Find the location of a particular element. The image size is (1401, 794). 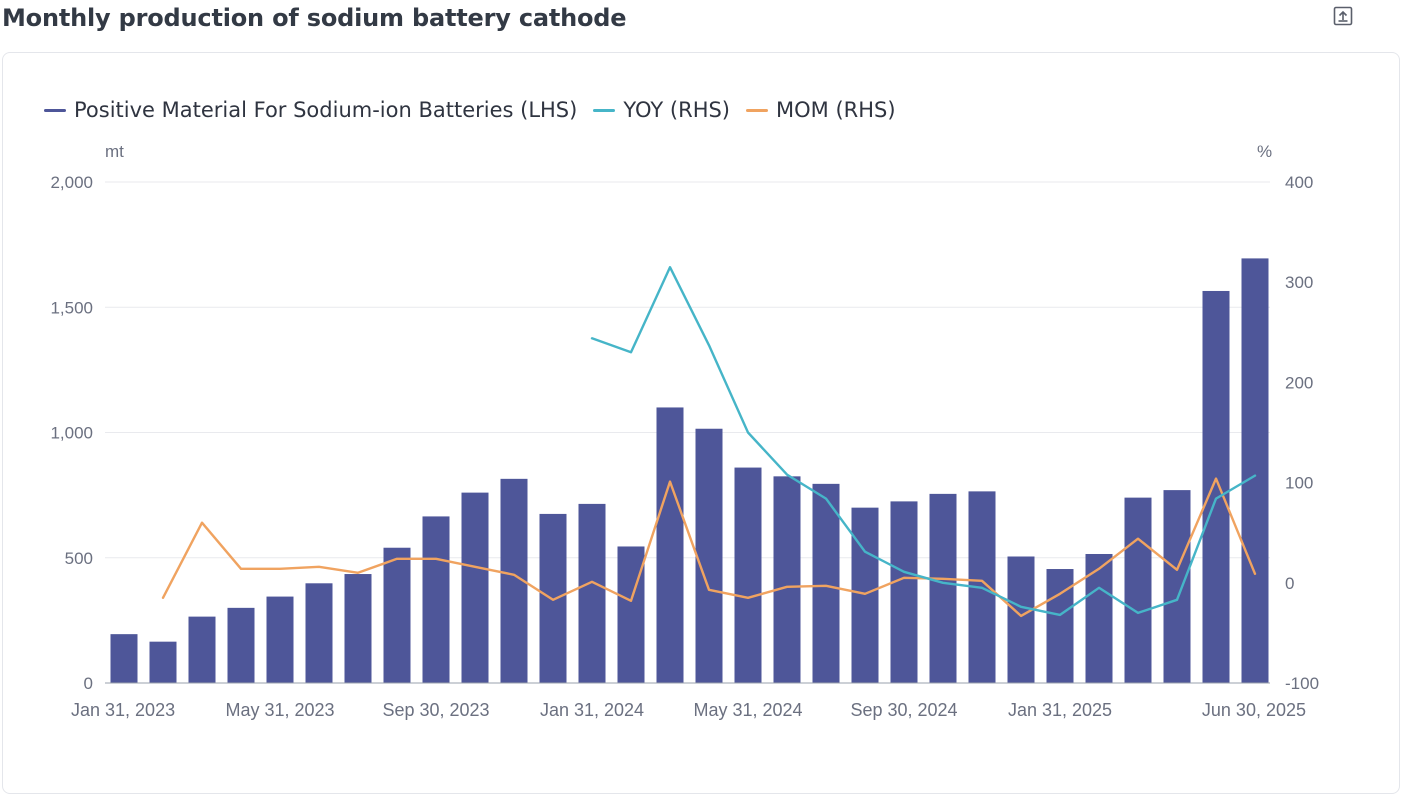

legend-item-yoy: YOY (RHS) is located at coordinates (661, 110).